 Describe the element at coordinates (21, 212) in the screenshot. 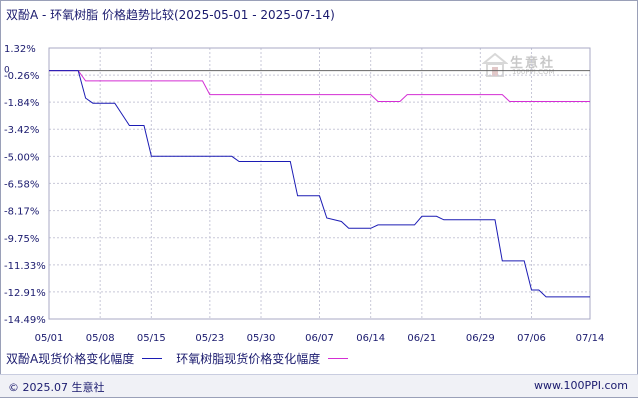

I see `y-tick-label: -8.17%` at that location.